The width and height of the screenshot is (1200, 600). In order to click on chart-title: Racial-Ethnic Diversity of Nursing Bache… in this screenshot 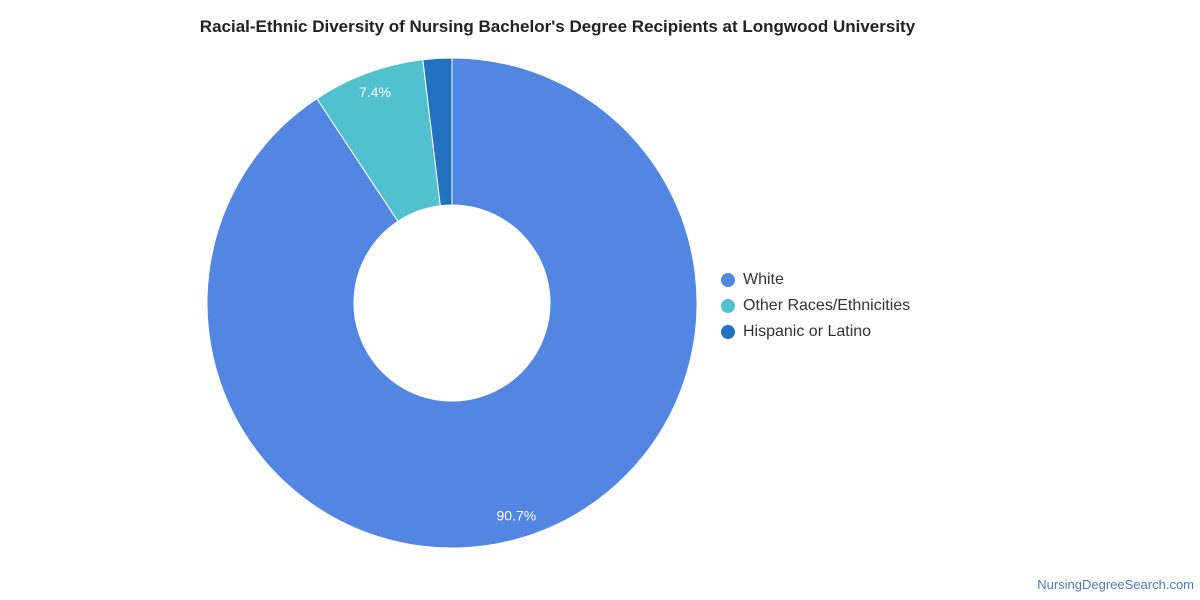, I will do `click(557, 26)`.